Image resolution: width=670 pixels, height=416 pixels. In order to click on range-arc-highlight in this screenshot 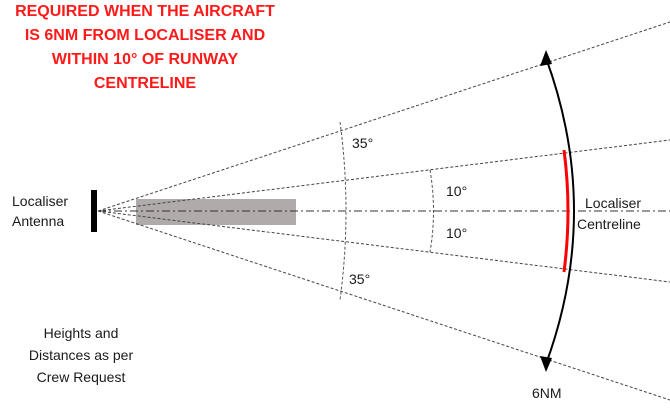, I will do `click(566, 211)`.